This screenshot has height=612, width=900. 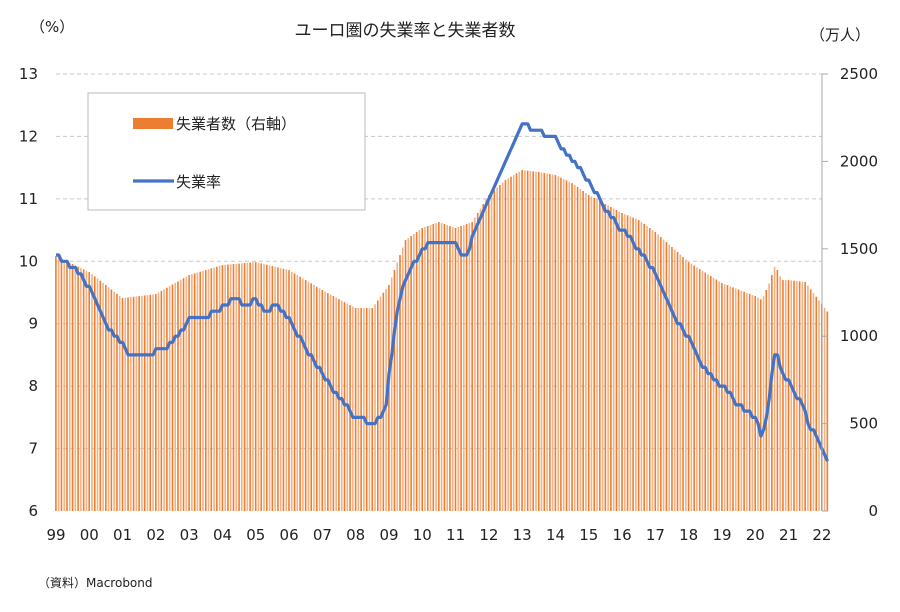 I want to click on left-axis-ticks: 6 7 8 9 10 11 12 13, so click(x=28, y=292).